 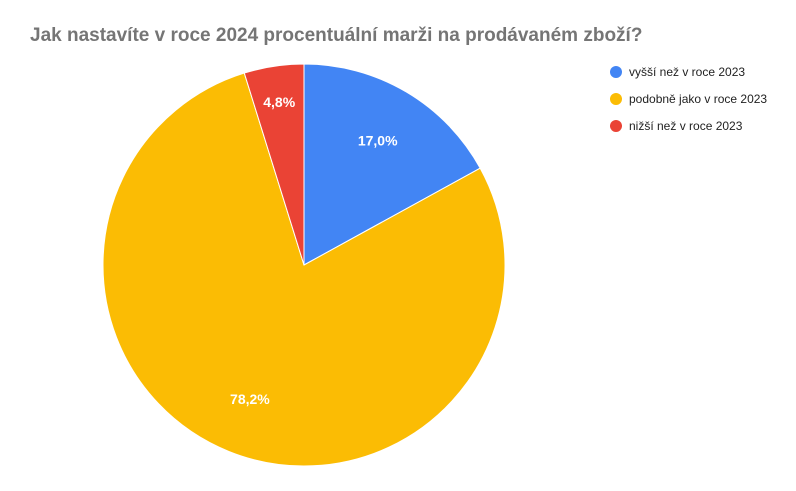 I want to click on legend-label-lower: nižší než v roce 2023, so click(x=686, y=125).